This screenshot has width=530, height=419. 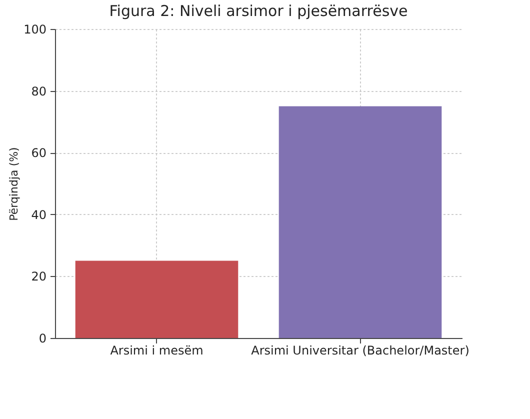 What do you see at coordinates (42, 339) in the screenshot?
I see `y-tick-label: 0` at bounding box center [42, 339].